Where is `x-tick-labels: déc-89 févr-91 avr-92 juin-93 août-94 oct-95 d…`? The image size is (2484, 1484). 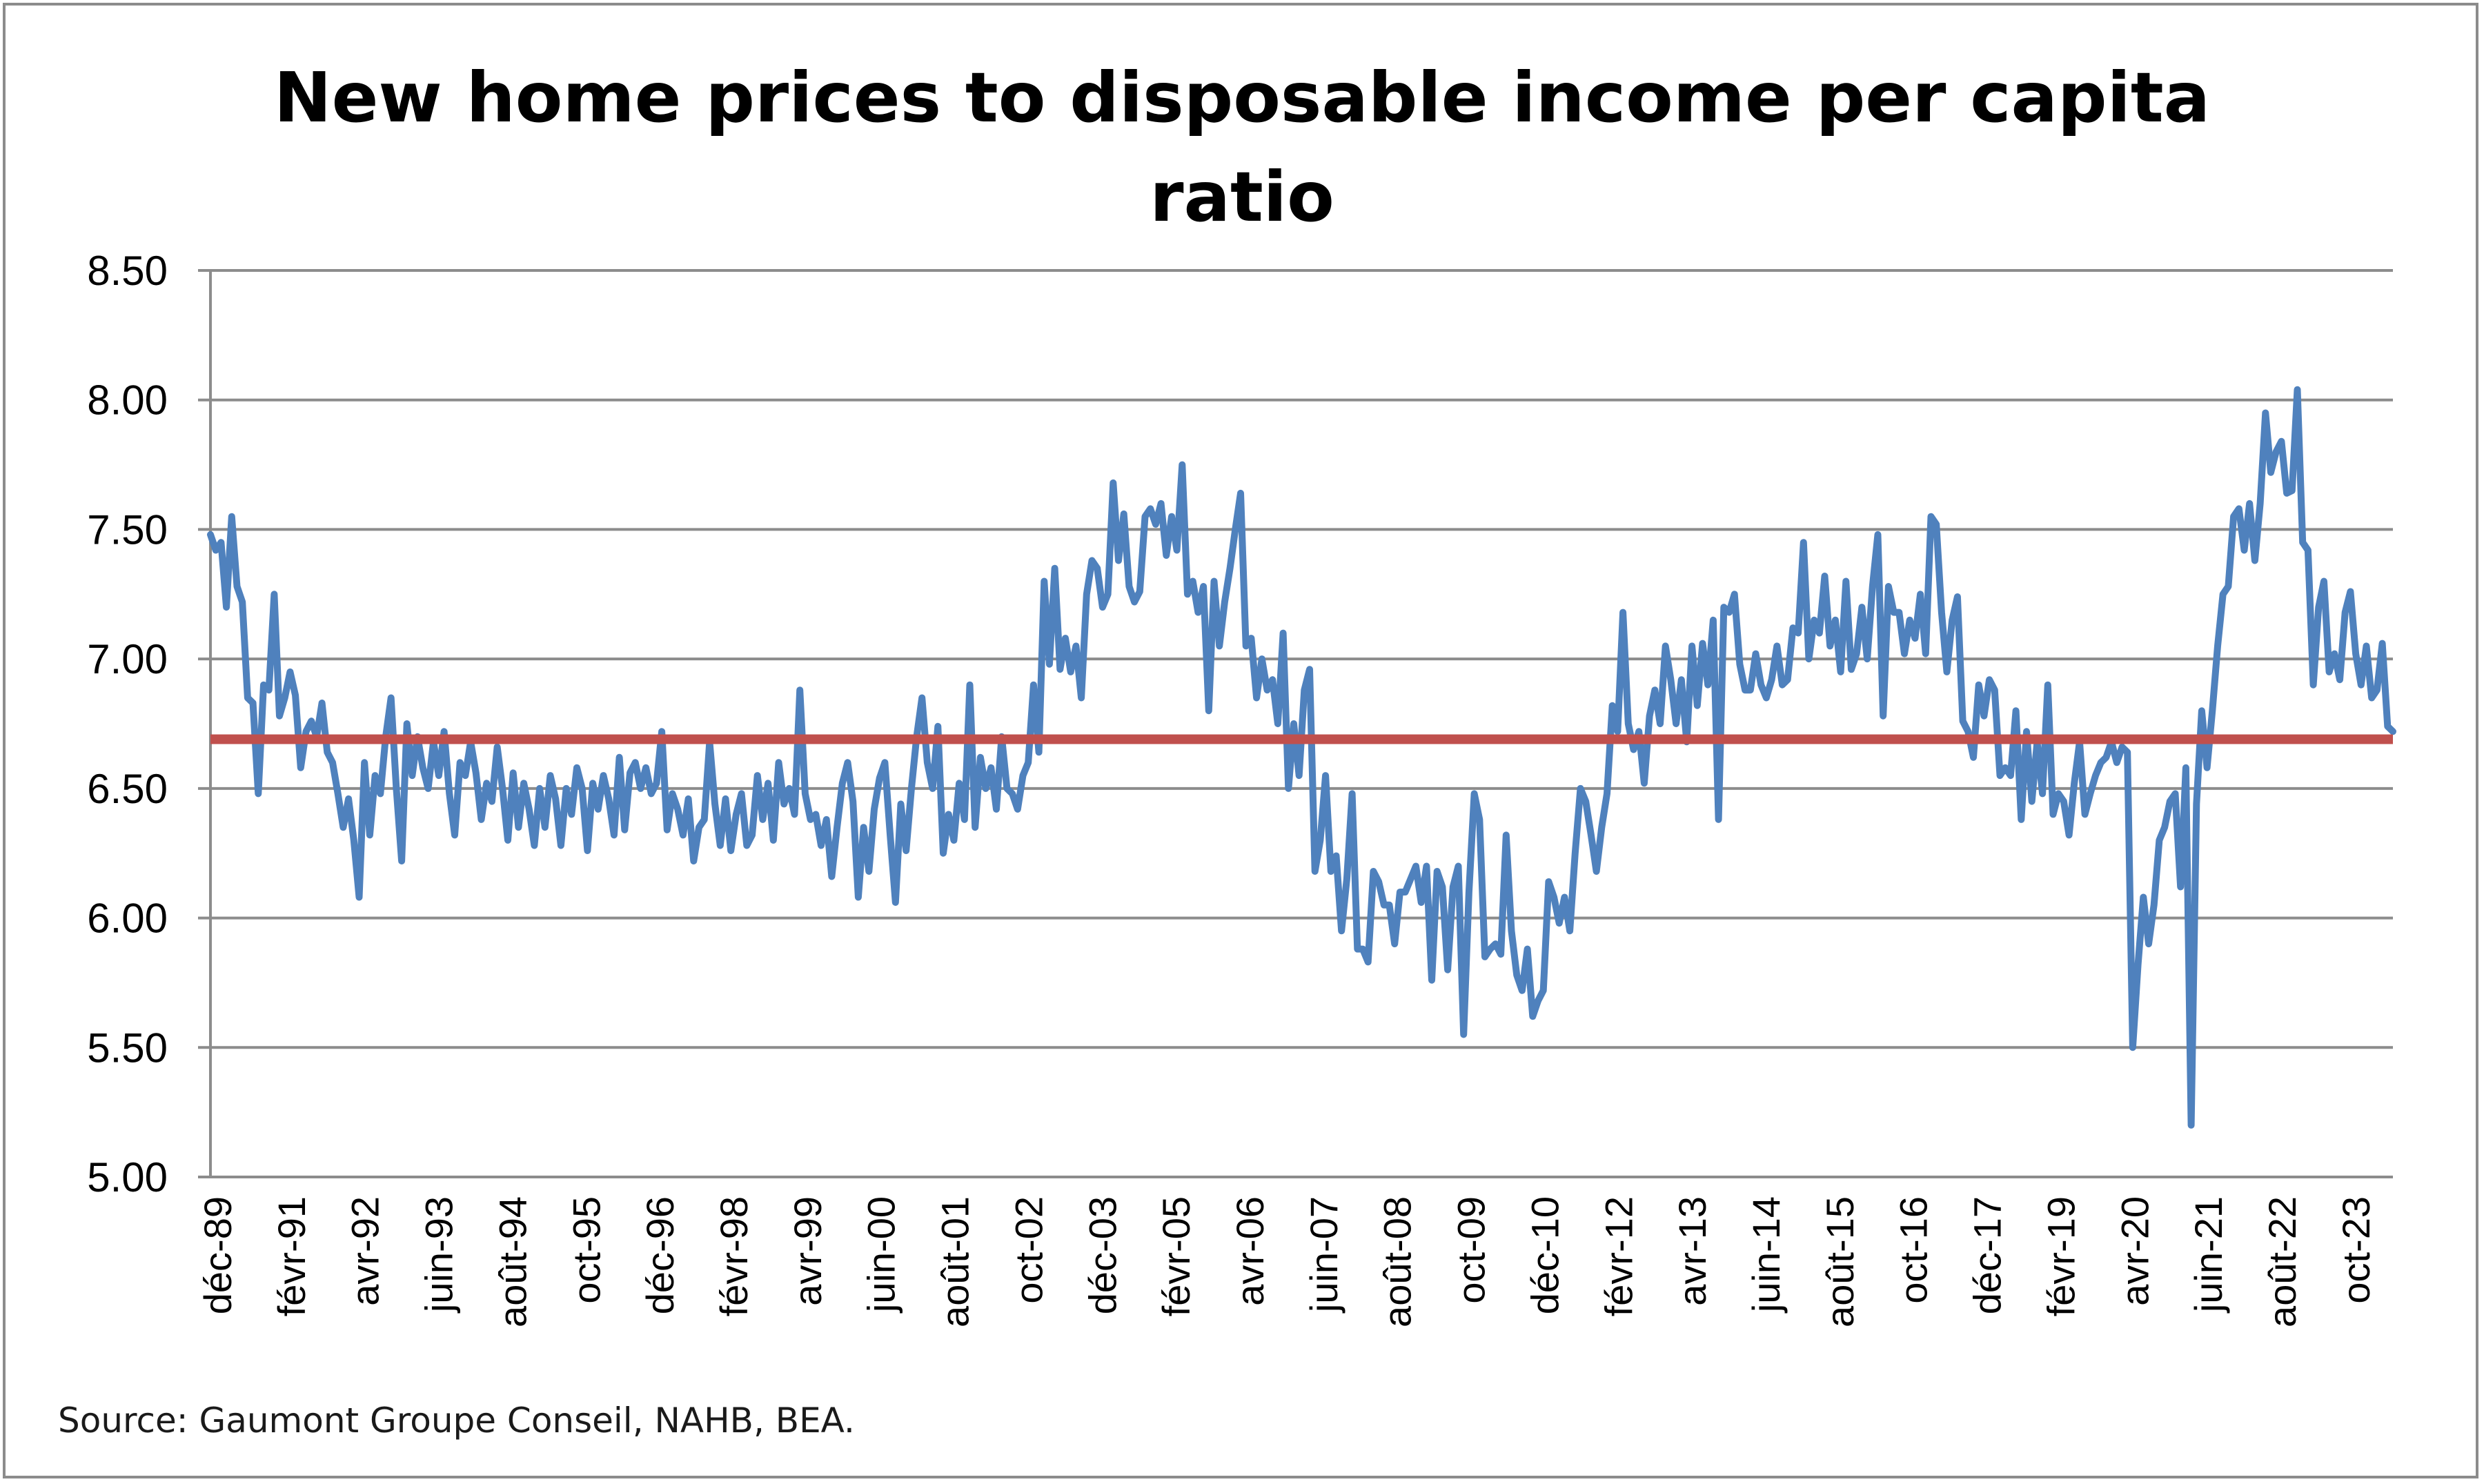
x-tick-labels: déc-89 févr-91 avr-92 juin-93 août-94 oct-95 d… is located at coordinates (1287, 1261).